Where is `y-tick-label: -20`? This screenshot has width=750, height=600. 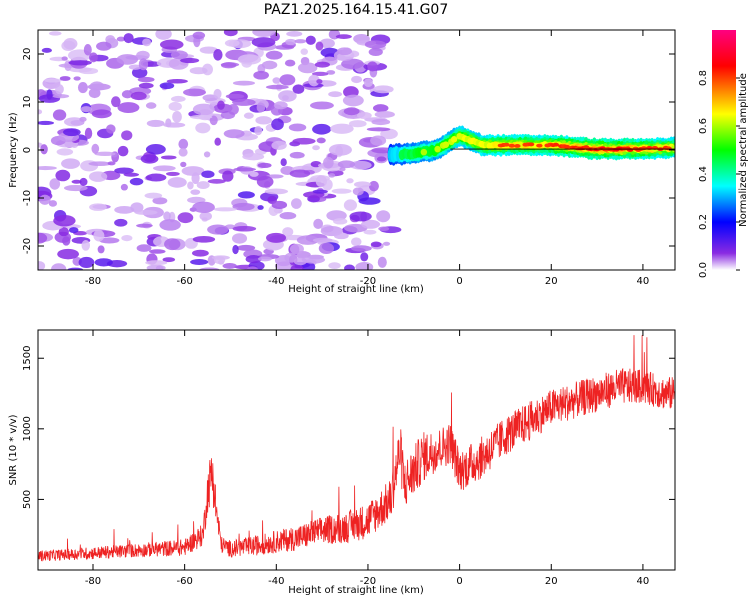 y-tick-label: -20 is located at coordinates (27, 246).